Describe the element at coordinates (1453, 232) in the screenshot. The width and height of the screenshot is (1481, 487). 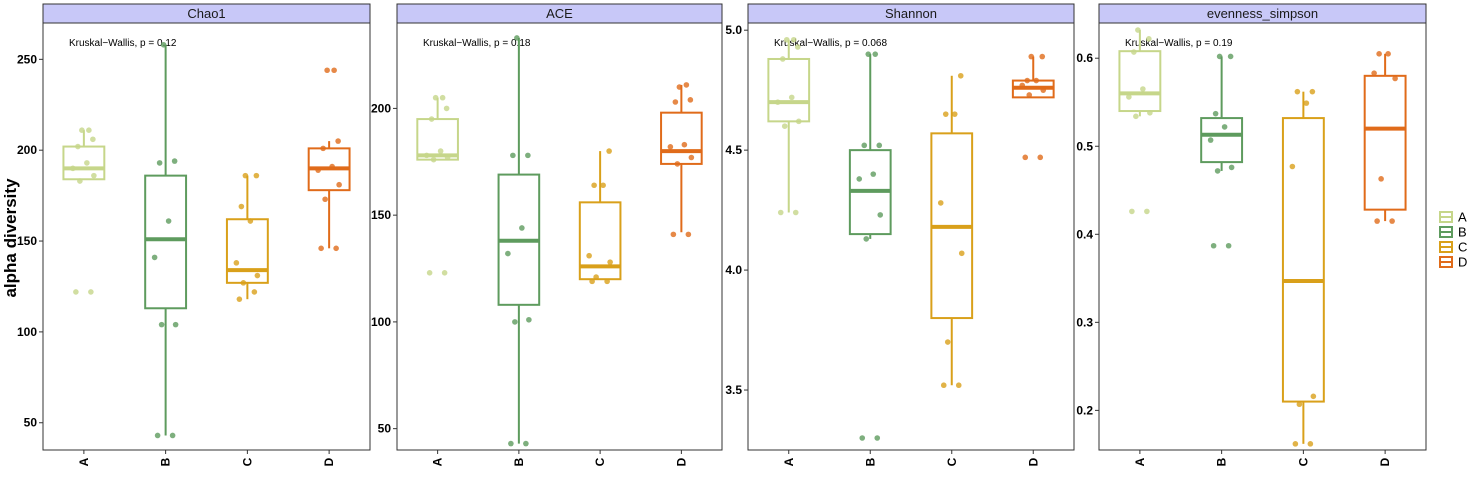
I see `legend-item-B: B` at that location.